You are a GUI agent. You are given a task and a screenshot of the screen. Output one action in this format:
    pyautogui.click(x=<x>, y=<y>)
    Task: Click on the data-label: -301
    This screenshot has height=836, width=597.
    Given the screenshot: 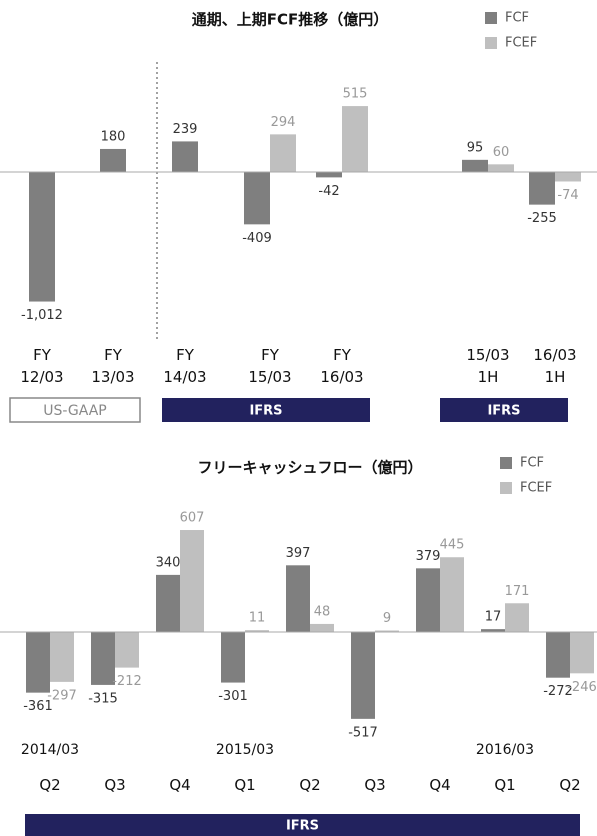 What is the action you would take?
    pyautogui.click(x=233, y=696)
    